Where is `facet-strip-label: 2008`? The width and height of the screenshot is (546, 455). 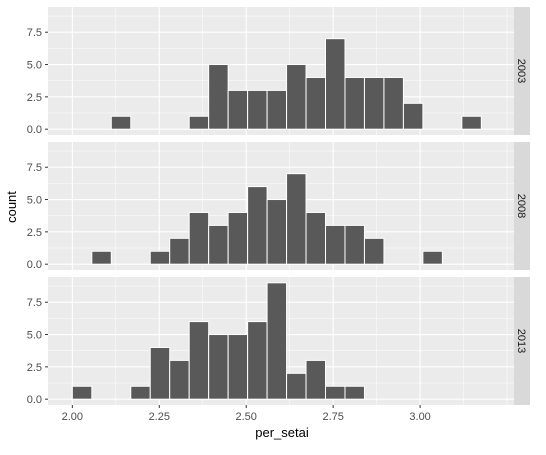 facet-strip-label: 2008 is located at coordinates (521, 206).